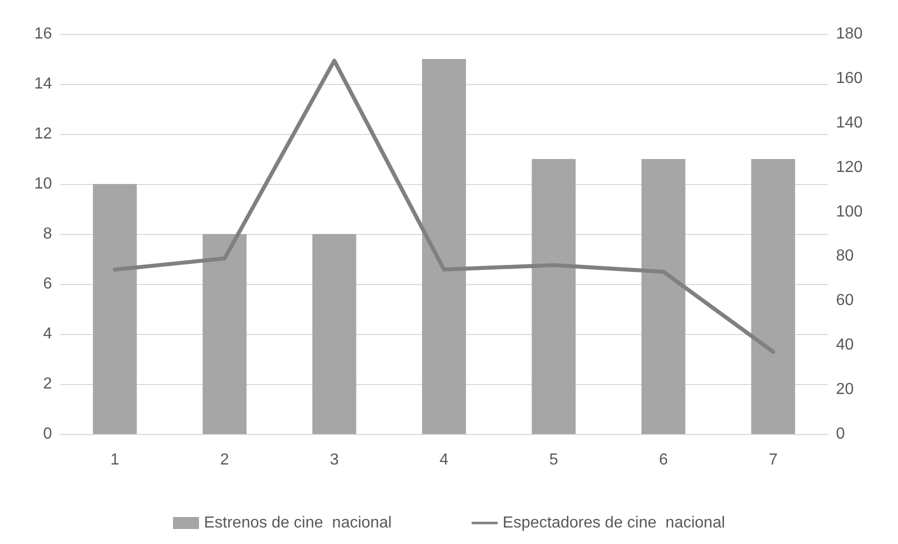 This screenshot has height=544, width=898. Describe the element at coordinates (43, 84) in the screenshot. I see `y-tick-label: 14` at that location.